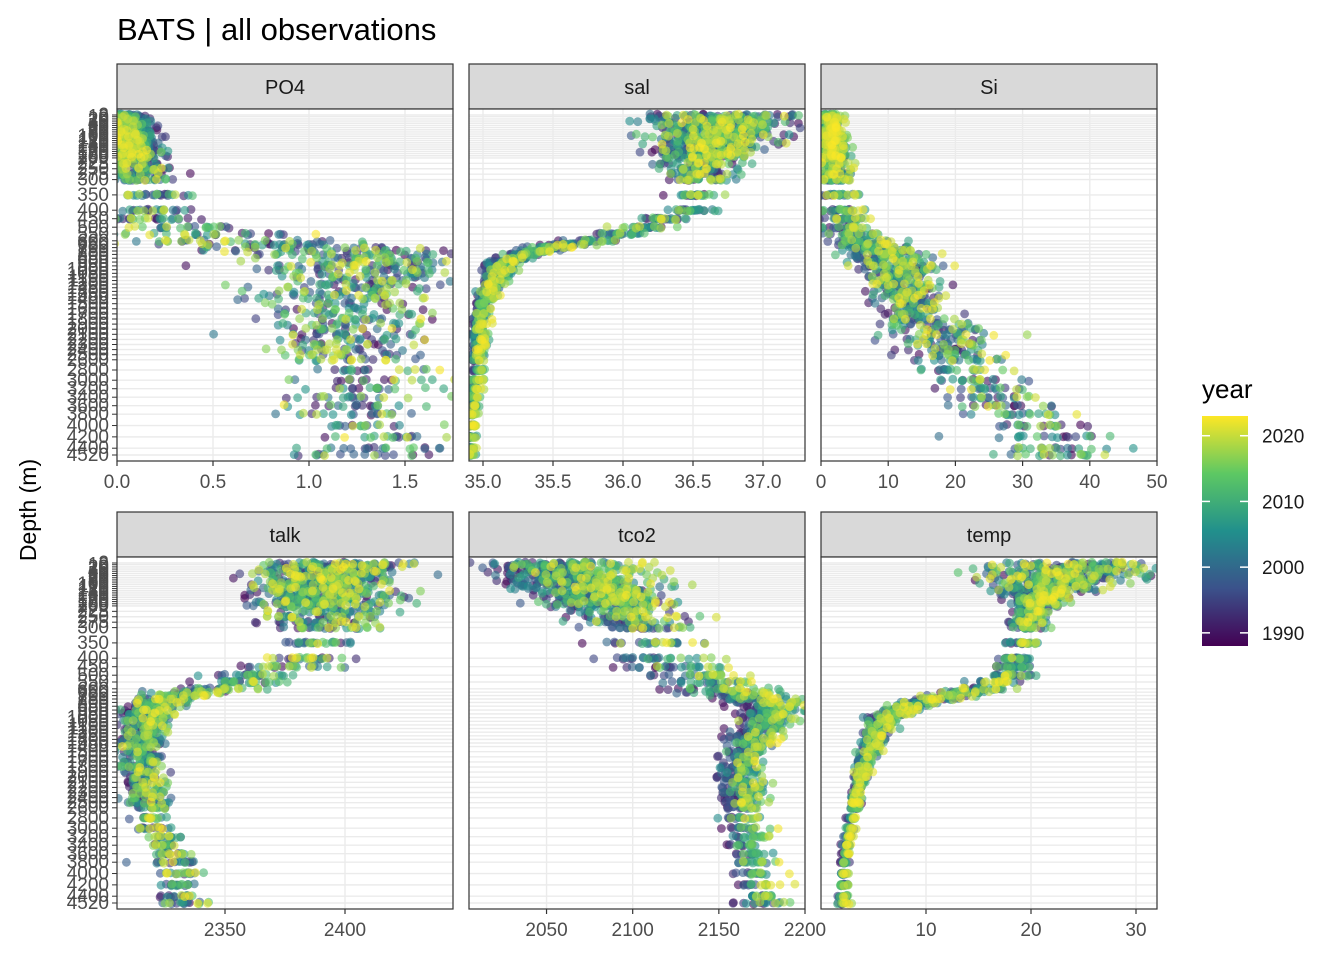 The width and height of the screenshot is (1344, 960). I want to click on y-tick-label: 1600, so click(88, 309).